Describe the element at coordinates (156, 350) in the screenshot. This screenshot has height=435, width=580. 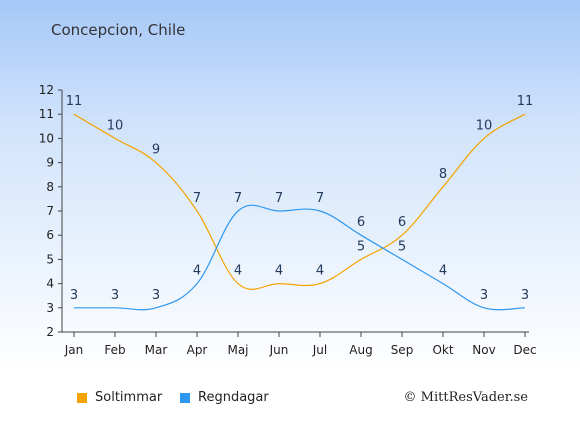
I see `x-tick-label: Mar` at that location.